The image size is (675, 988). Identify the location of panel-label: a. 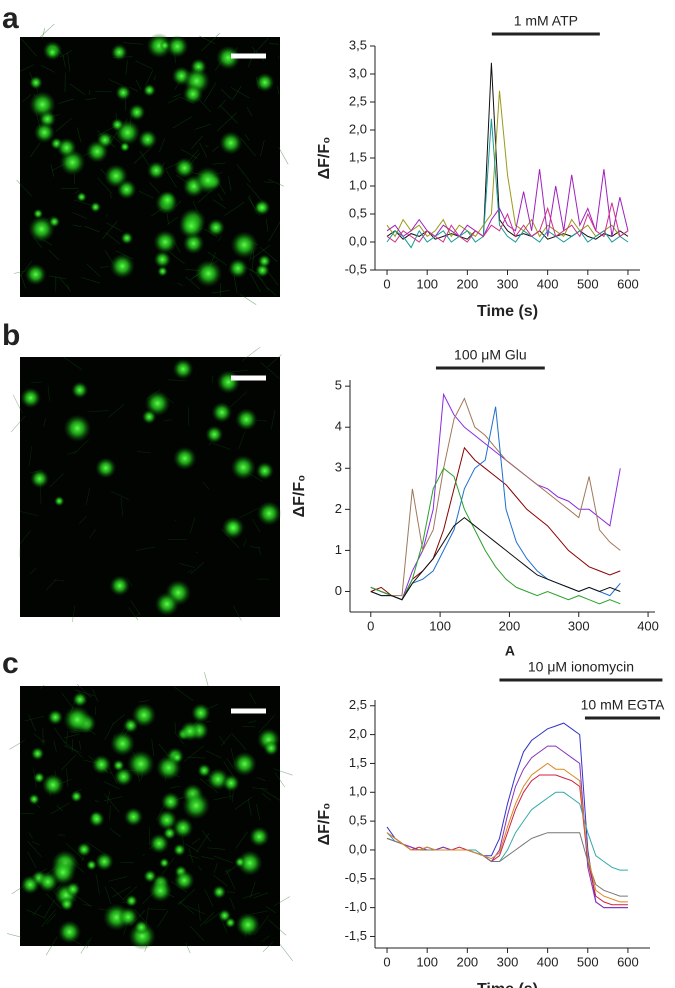
(10, 18).